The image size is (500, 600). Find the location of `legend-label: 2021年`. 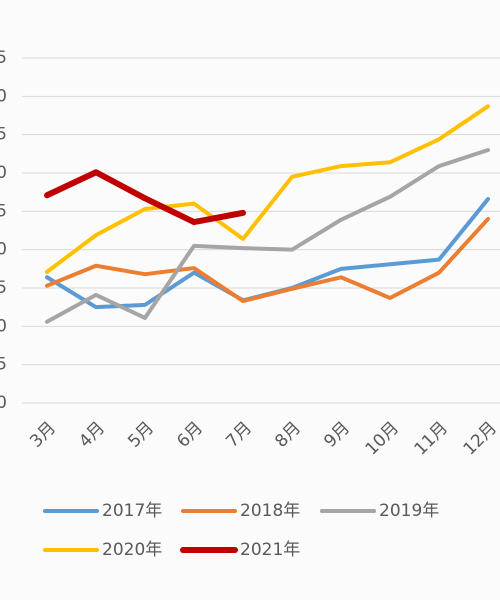

legend-label: 2021年 is located at coordinates (270, 550).